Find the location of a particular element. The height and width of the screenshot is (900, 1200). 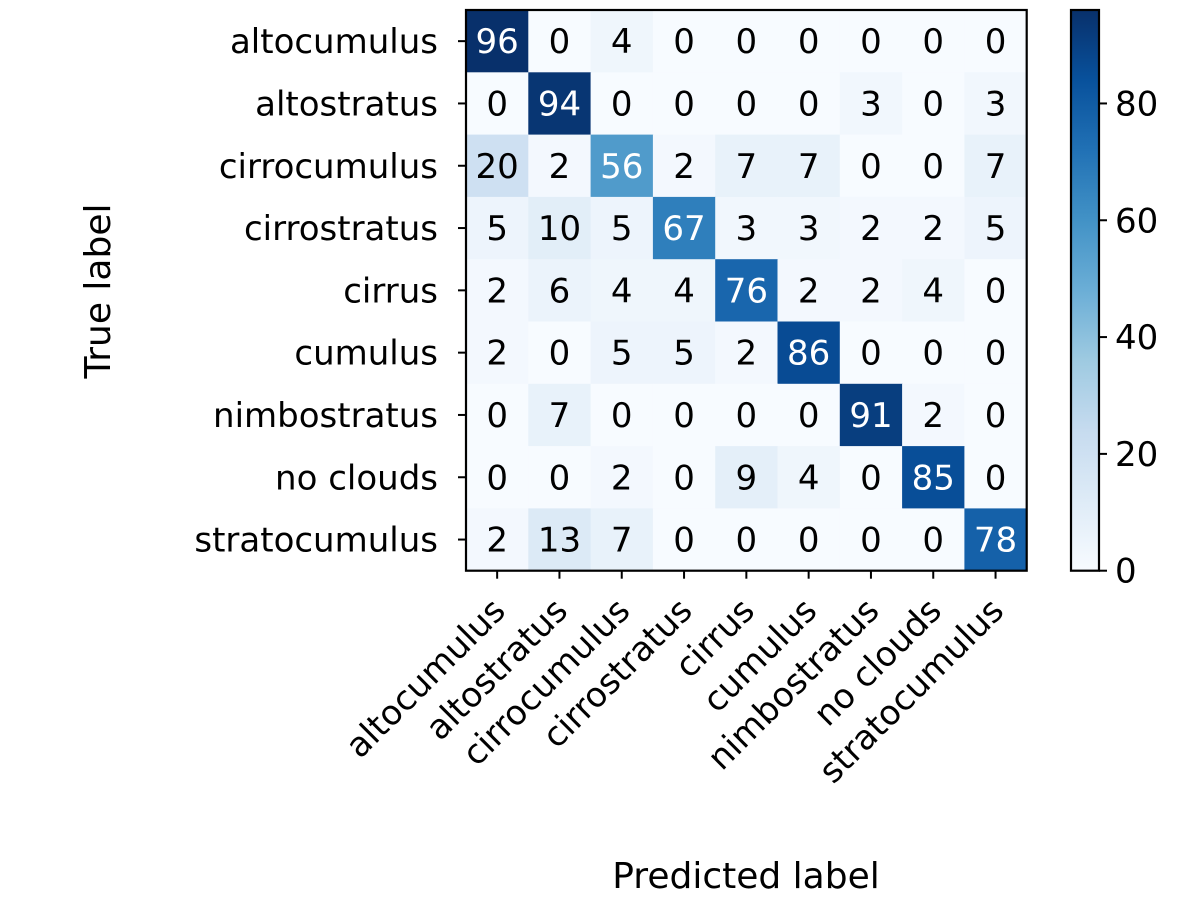

cell-value-label: 10 is located at coordinates (559, 229).